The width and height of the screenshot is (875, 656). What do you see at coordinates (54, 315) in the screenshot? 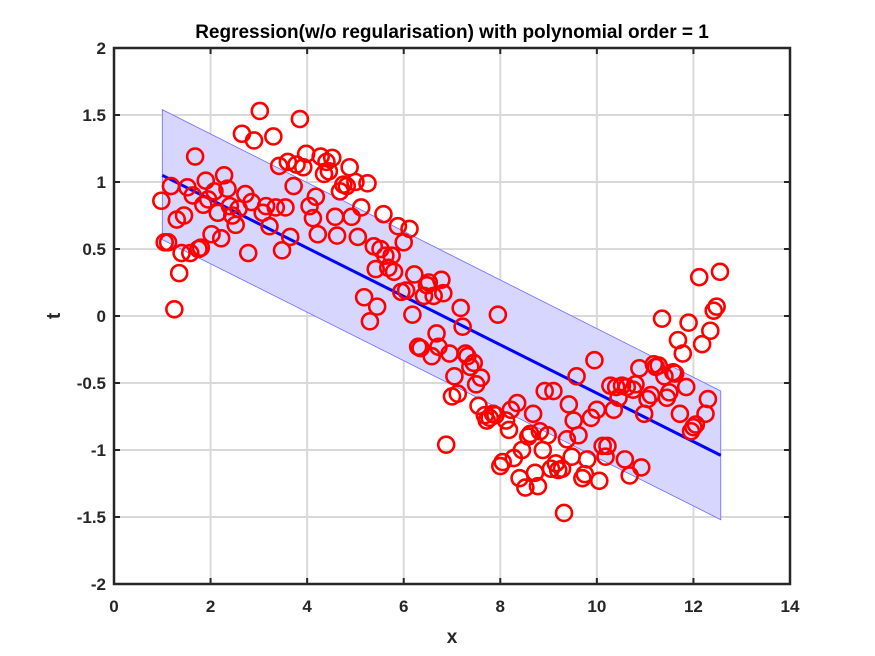
I see `y-axis-label: t` at bounding box center [54, 315].